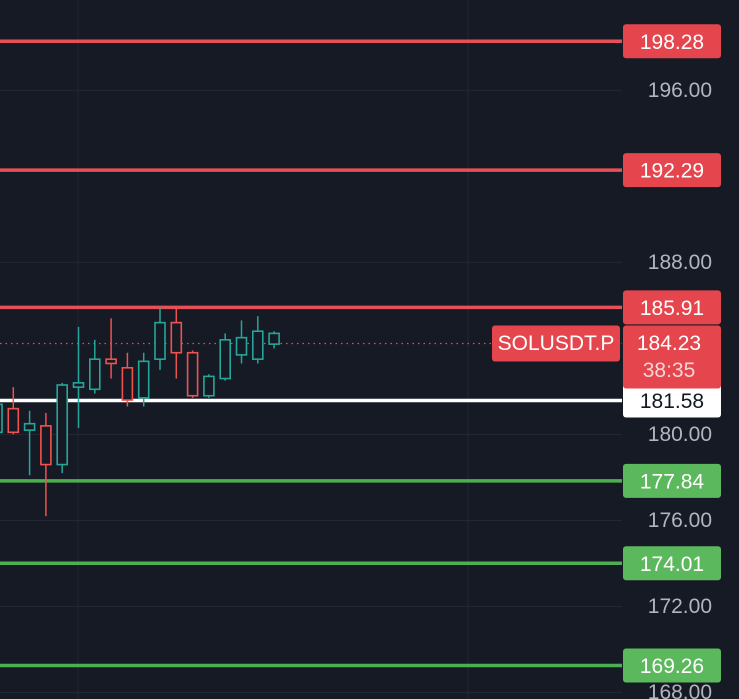  I want to click on level-tag-label: 185.91, so click(672, 308).